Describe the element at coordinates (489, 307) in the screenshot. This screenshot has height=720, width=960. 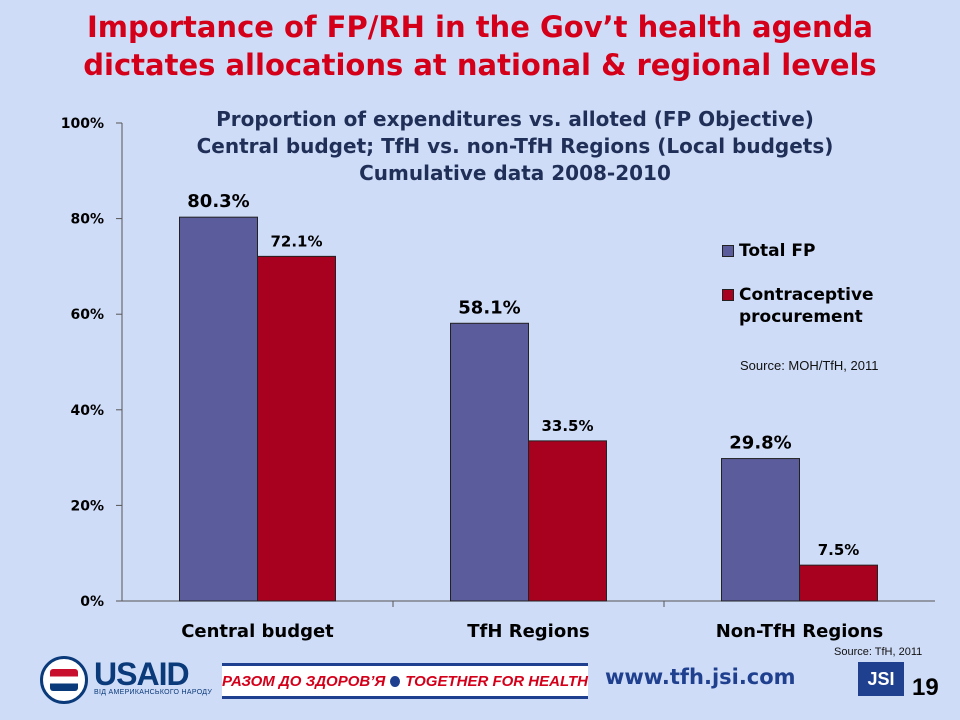
I see `data-label: 58.1%` at that location.